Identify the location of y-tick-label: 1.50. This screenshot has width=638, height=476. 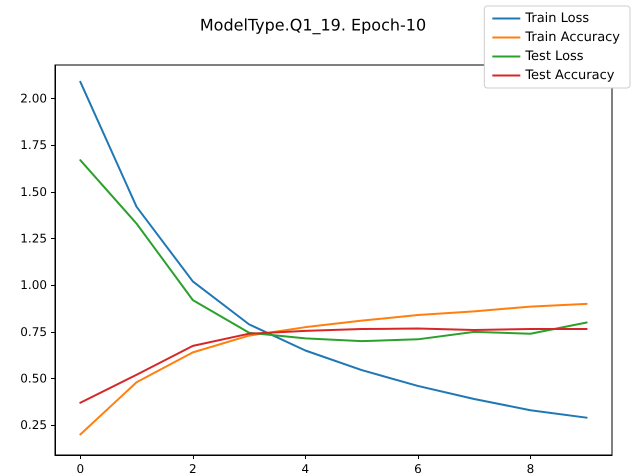
(33, 191).